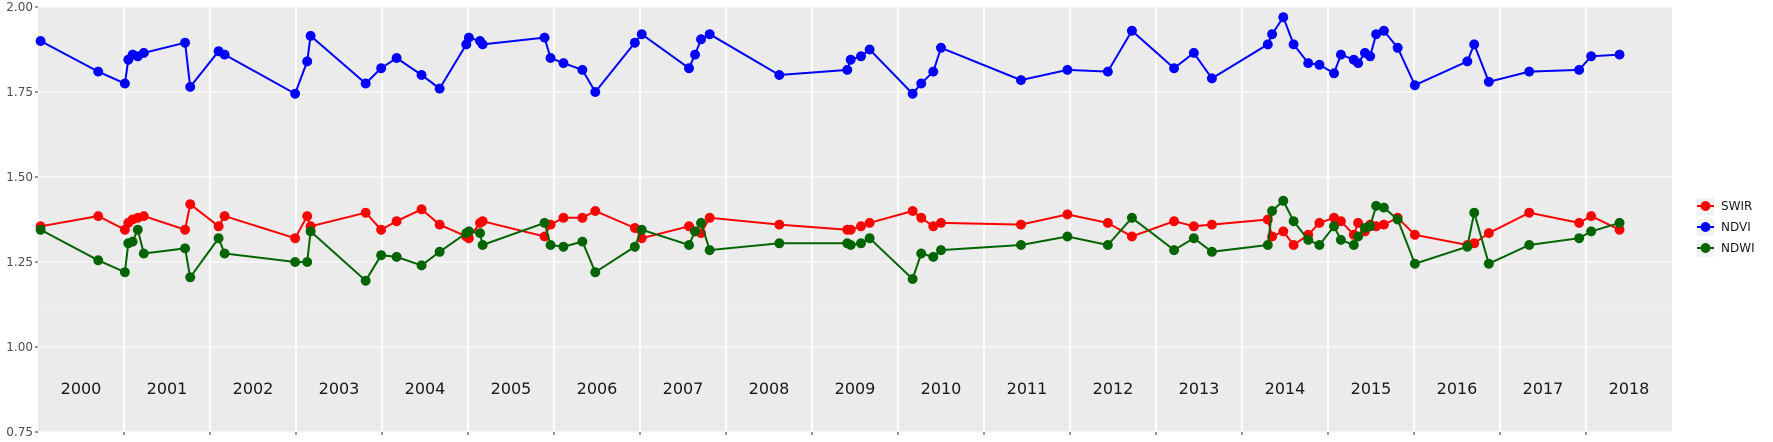 Image resolution: width=1773 pixels, height=442 pixels. Describe the element at coordinates (1371, 388) in the screenshot. I see `year-label: 2015` at that location.